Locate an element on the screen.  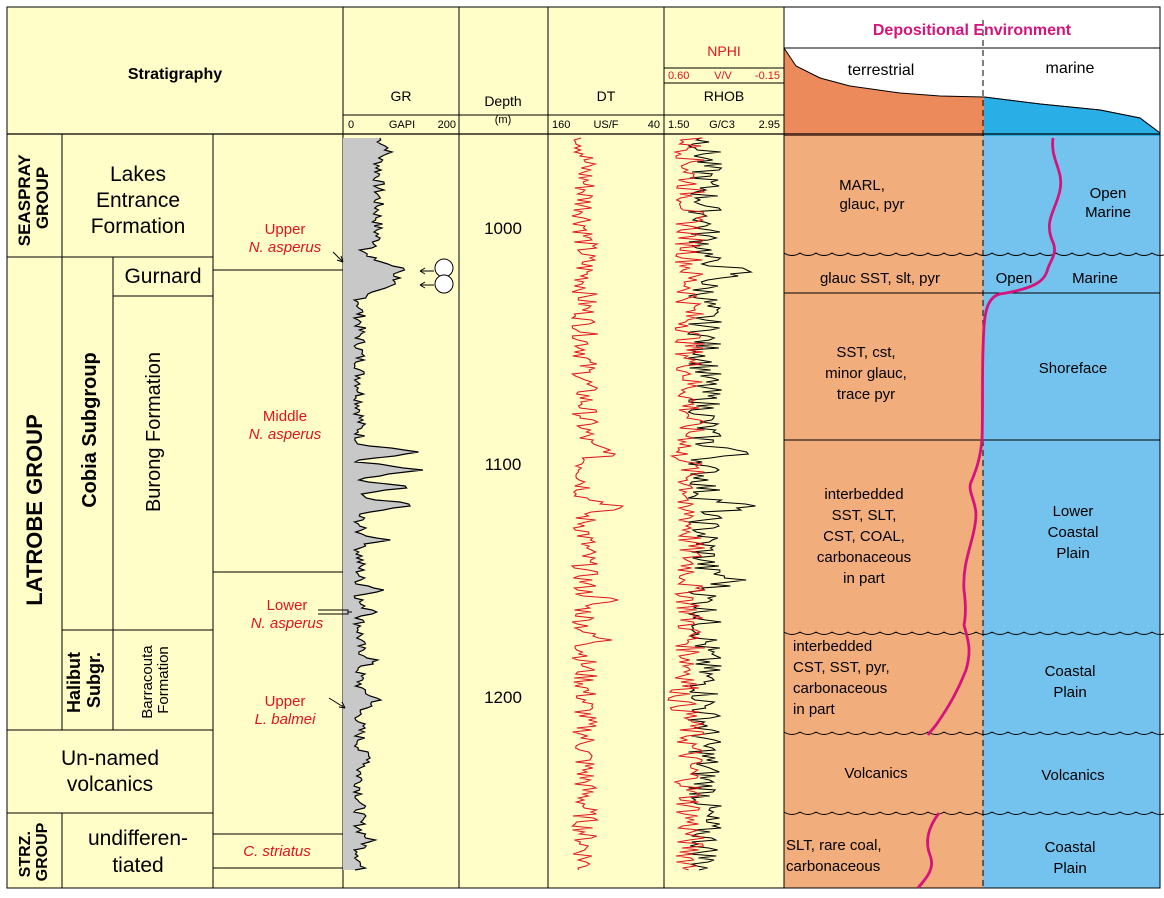
depth-unit: (m) is located at coordinates (503, 120).